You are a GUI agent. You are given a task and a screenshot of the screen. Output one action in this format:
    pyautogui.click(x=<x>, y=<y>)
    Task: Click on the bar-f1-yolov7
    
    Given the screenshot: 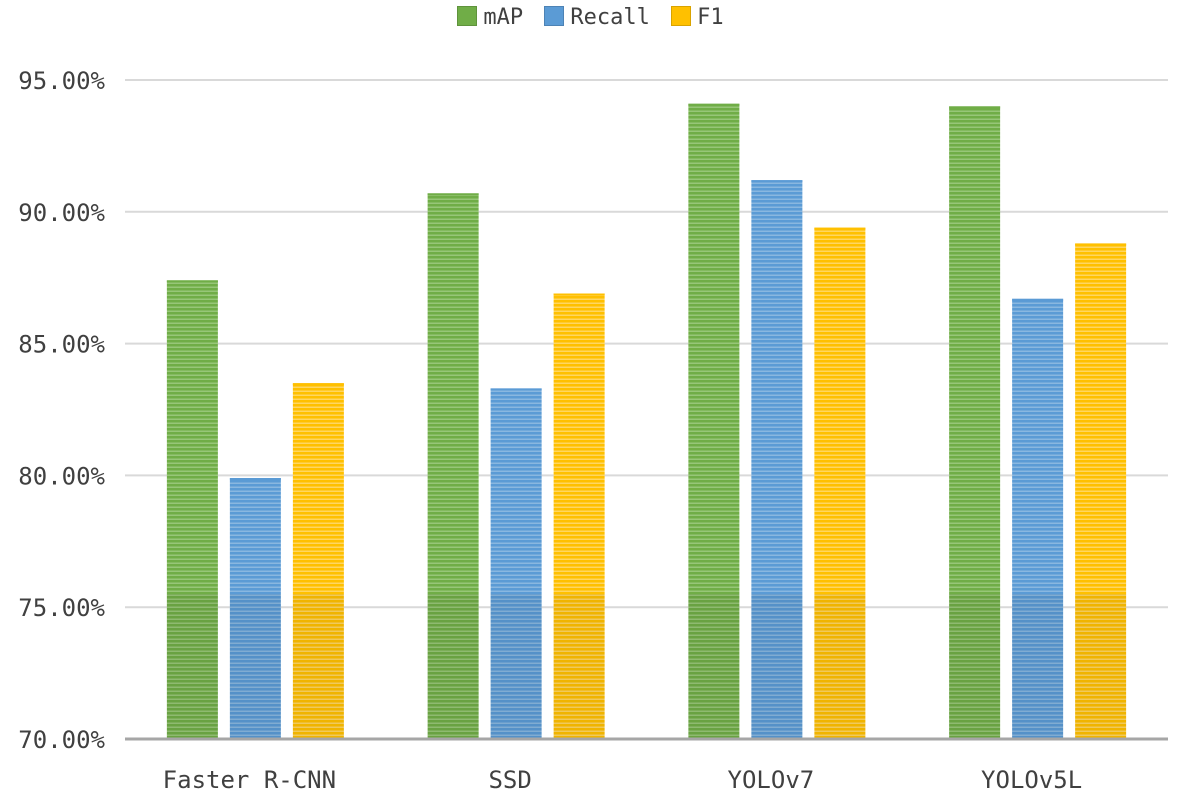 What is the action you would take?
    pyautogui.click(x=840, y=483)
    